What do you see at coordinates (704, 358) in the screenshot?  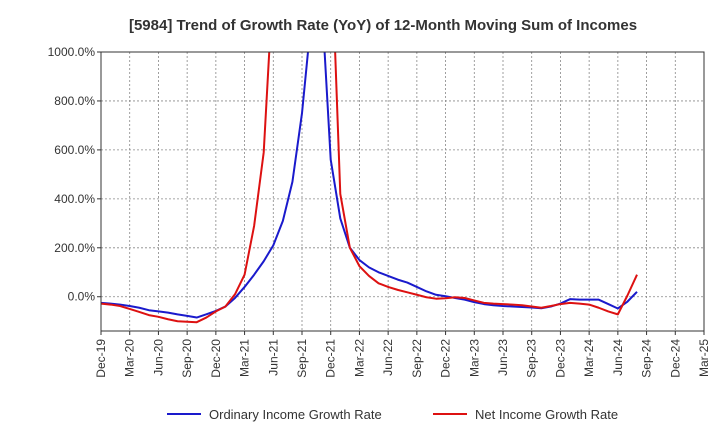 I see `x-tick-label: Mar-25` at bounding box center [704, 358].